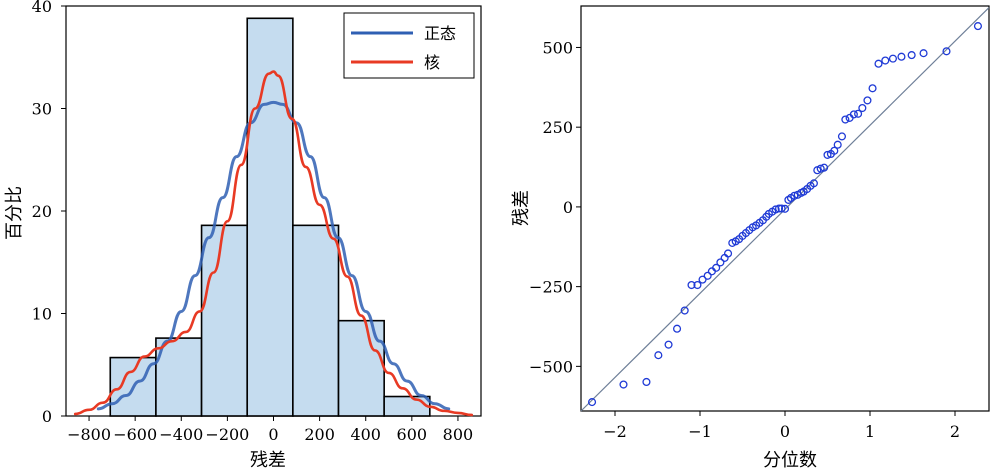 This screenshot has width=1000, height=476. I want to click on legend-normal-label: 正态, so click(440, 33).